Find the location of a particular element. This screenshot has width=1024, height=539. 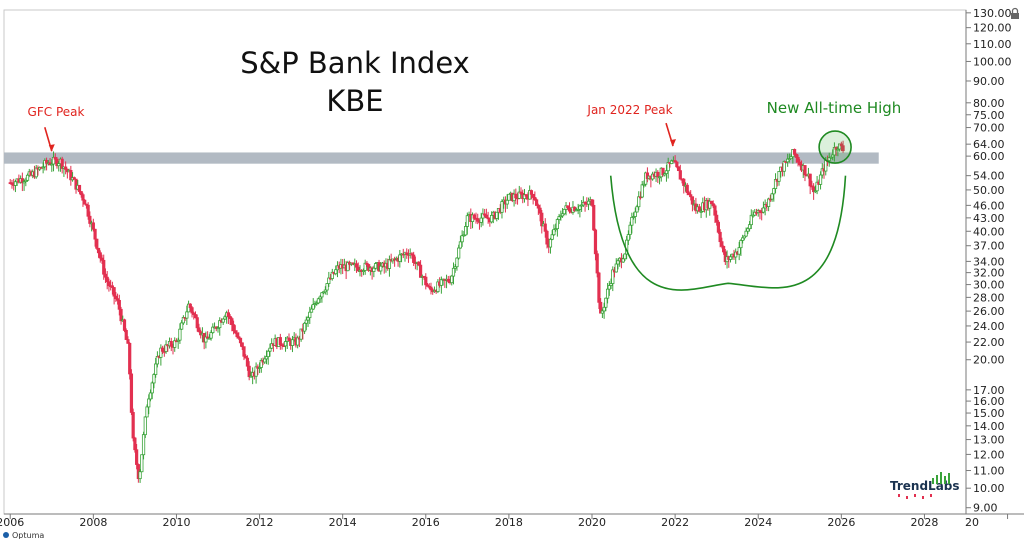

lock-icon is located at coordinates (1015, 13).